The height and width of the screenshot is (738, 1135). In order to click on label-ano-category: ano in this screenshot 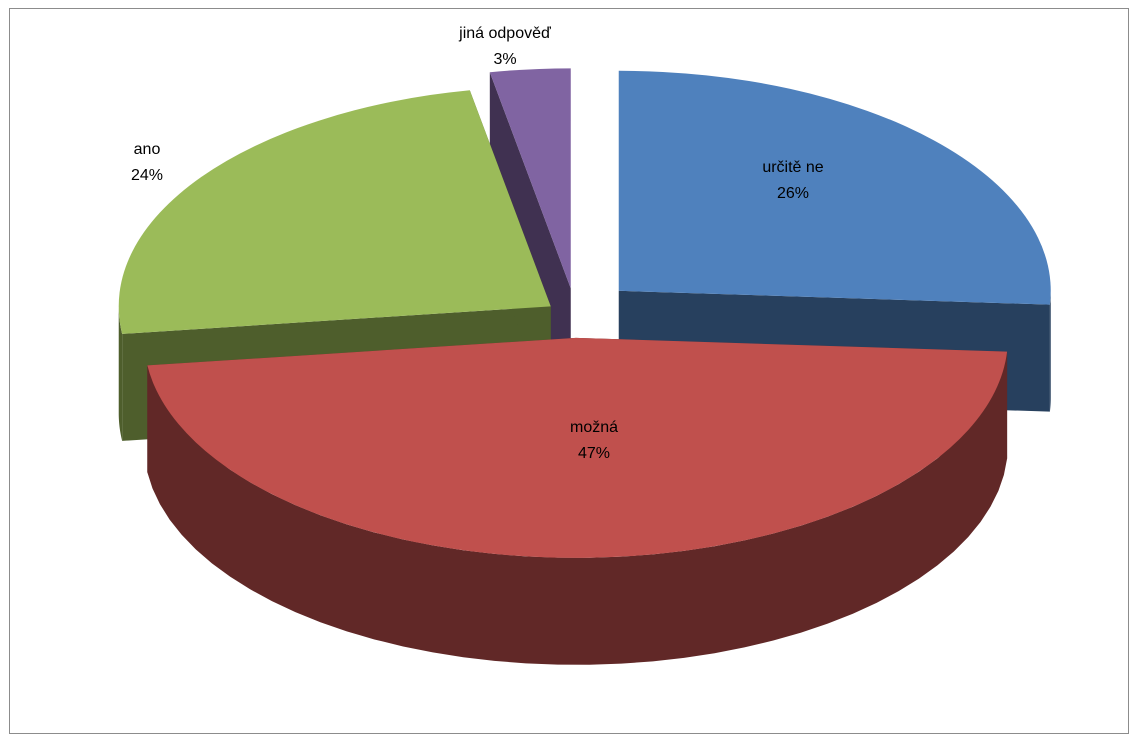, I will do `click(147, 149)`.